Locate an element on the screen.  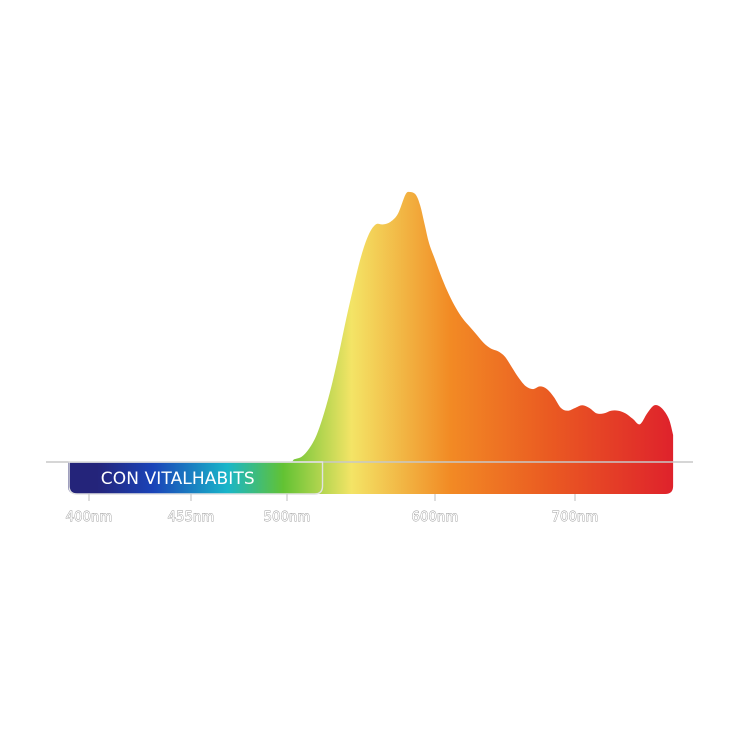
x-tick-label-700: 700nm is located at coordinates (575, 517).